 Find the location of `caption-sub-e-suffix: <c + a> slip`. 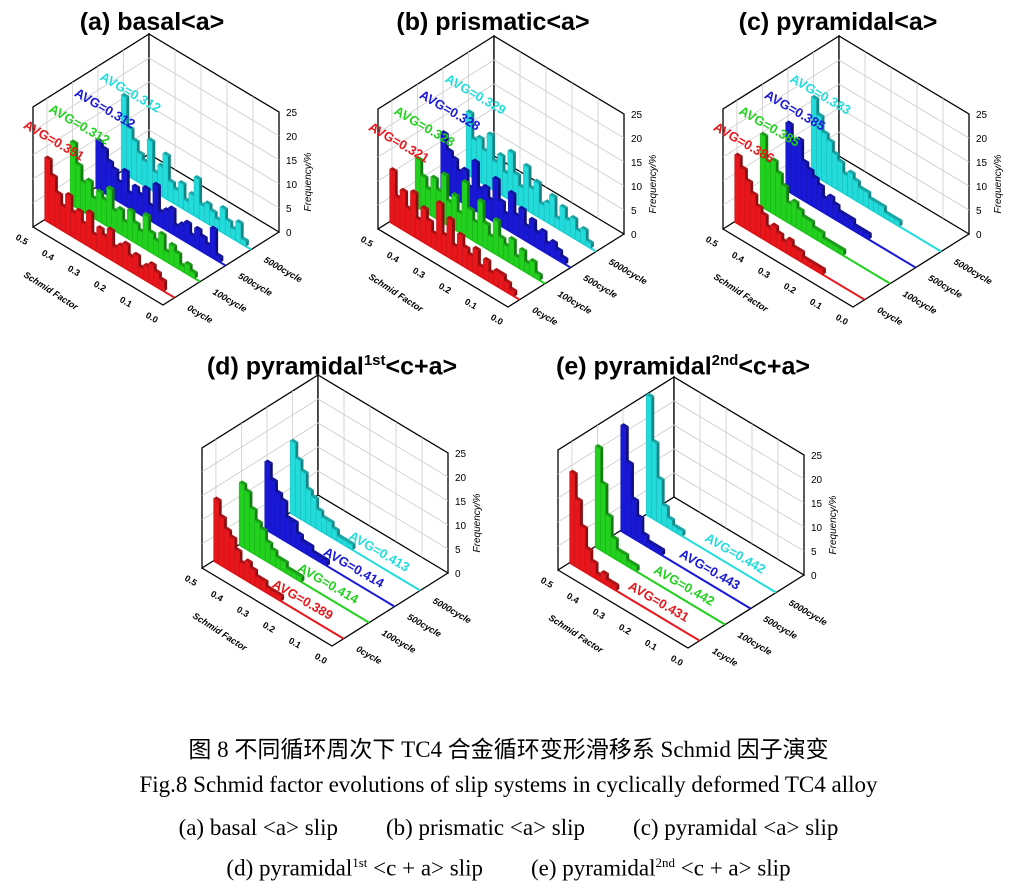

caption-sub-e-suffix: <c + a> slip is located at coordinates (733, 868).